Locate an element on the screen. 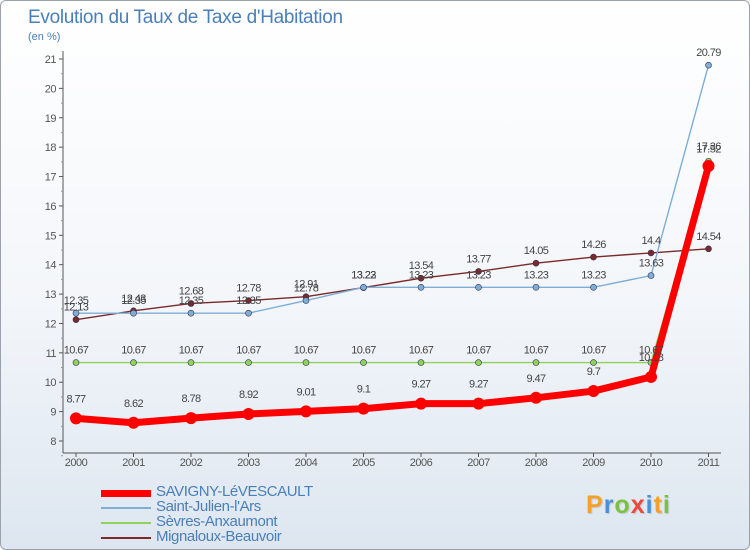 The width and height of the screenshot is (750, 550). y-tick-label: 8 is located at coordinates (53, 442).